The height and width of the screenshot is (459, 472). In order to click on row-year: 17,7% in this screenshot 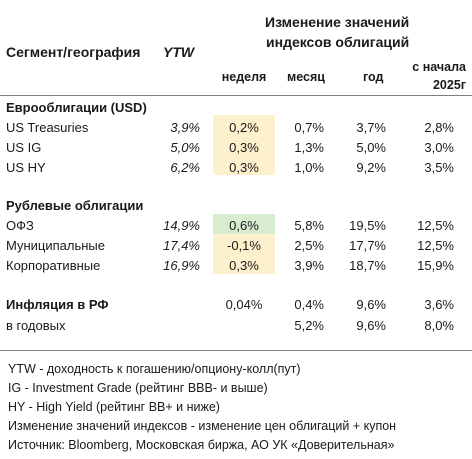, I will do `click(367, 245)`.